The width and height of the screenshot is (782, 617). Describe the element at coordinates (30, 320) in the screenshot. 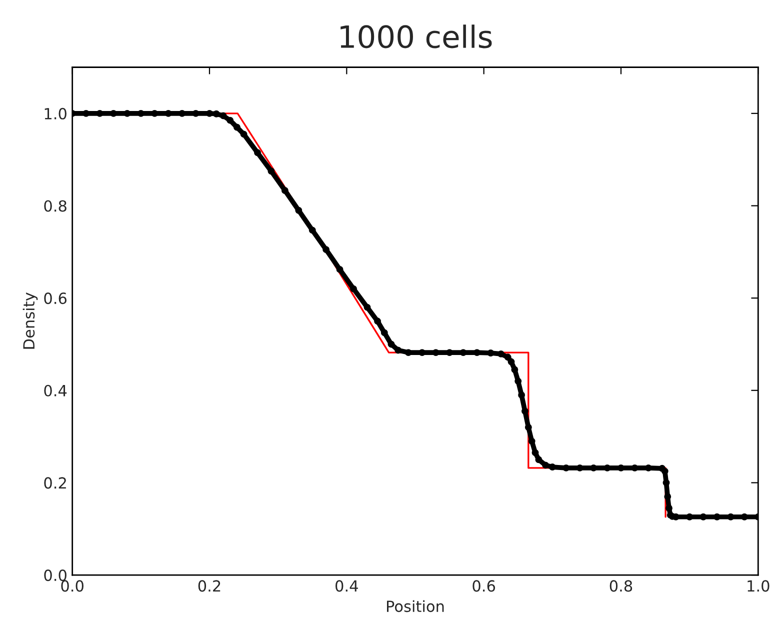

I see `y-axis-title: Density` at that location.